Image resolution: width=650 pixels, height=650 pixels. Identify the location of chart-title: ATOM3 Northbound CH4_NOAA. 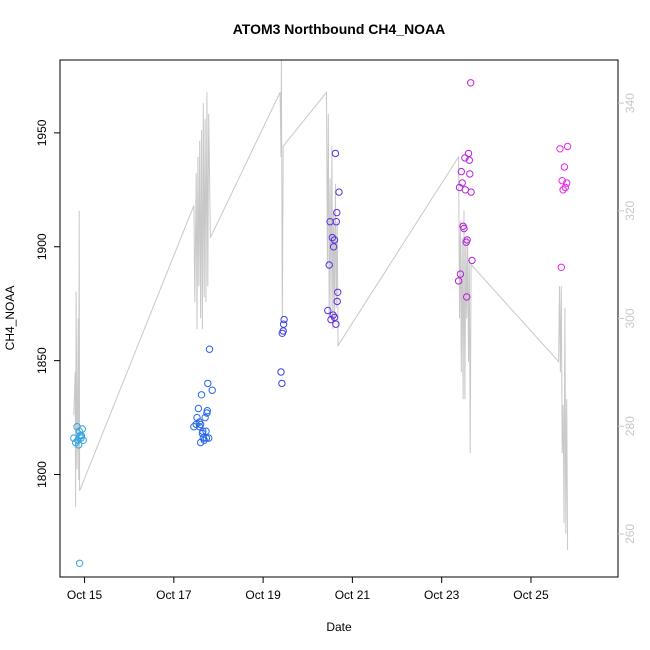
(339, 29).